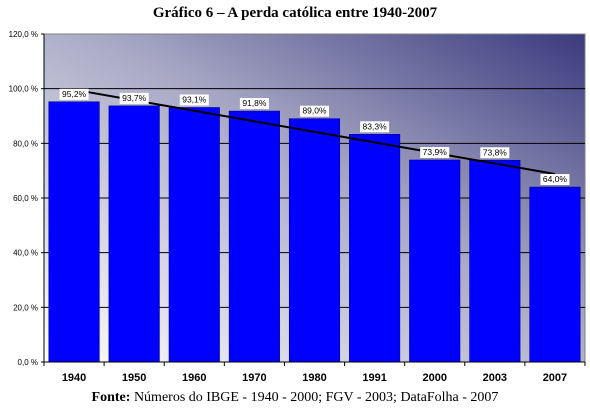 This screenshot has width=590, height=411. I want to click on x-tick-label: 1960, so click(194, 378).